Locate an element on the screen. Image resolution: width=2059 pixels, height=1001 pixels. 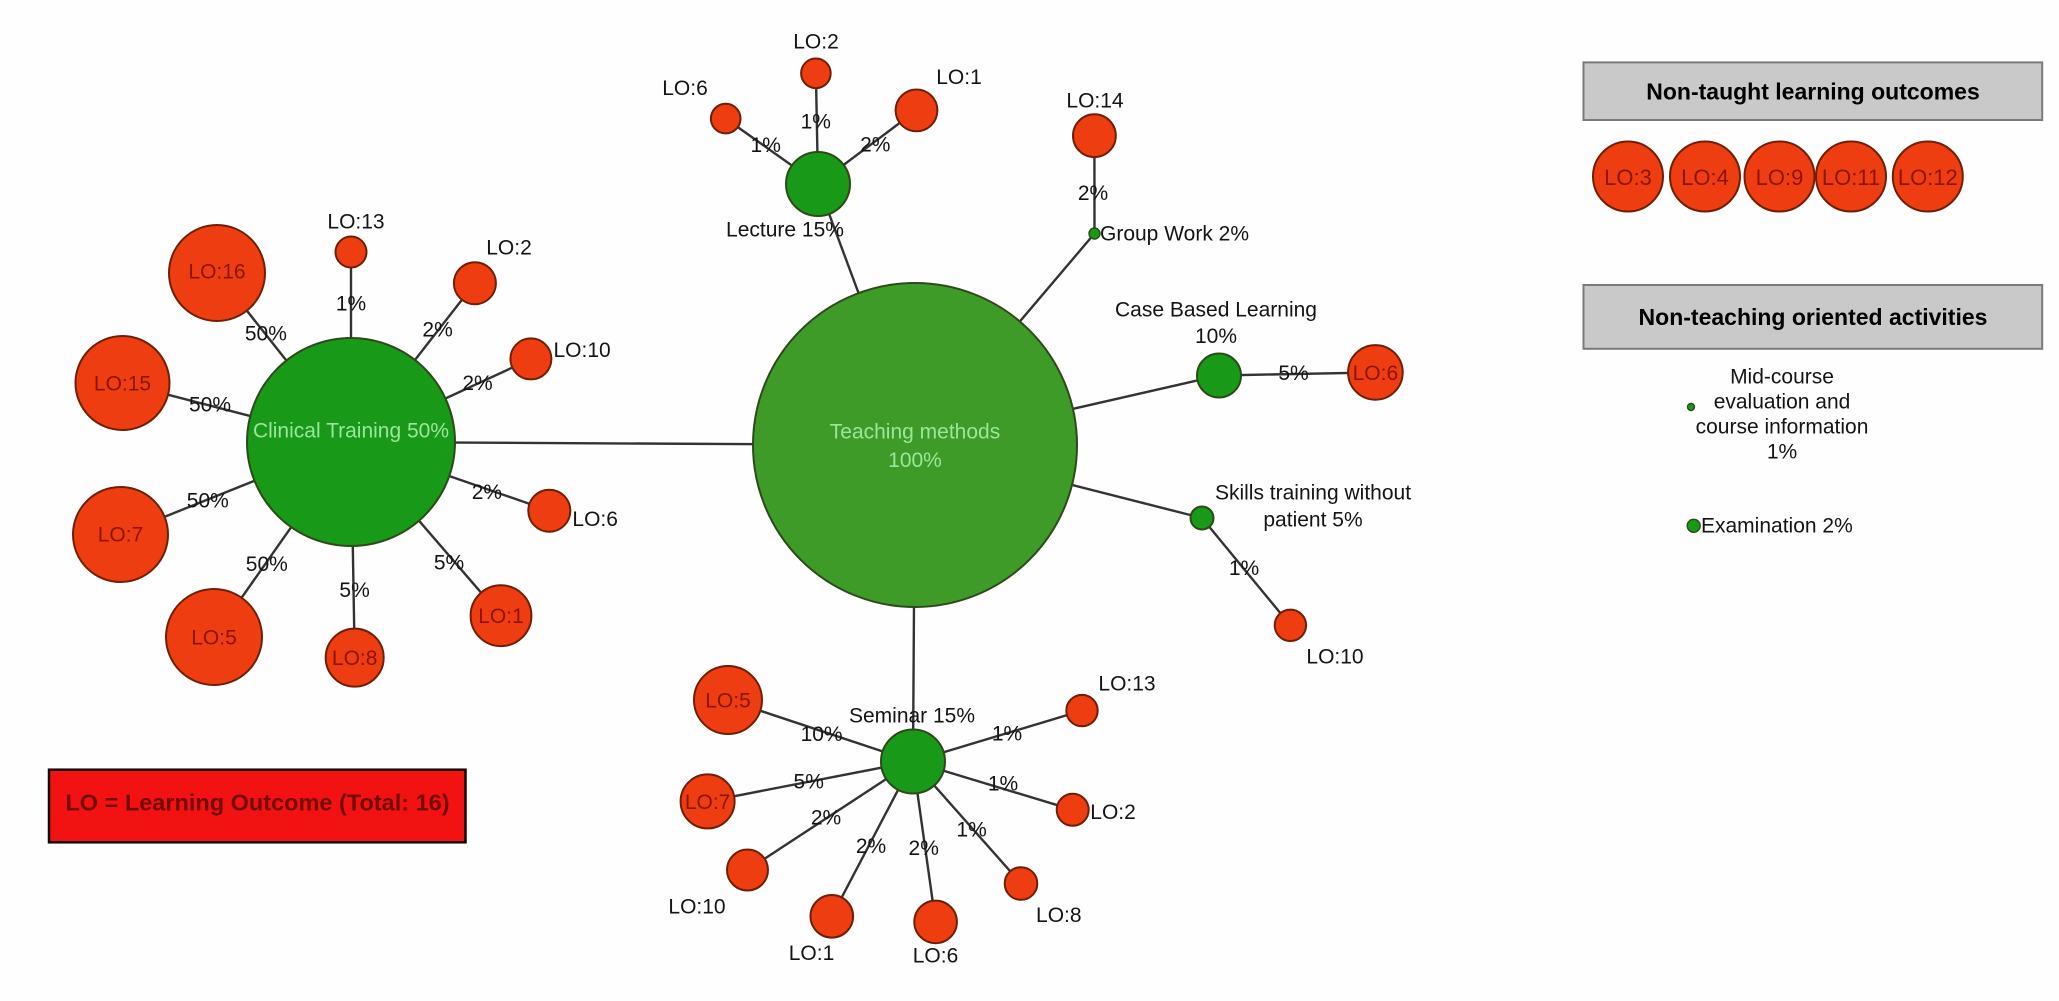
svg-text: LO:15 is located at coordinates (122, 384).